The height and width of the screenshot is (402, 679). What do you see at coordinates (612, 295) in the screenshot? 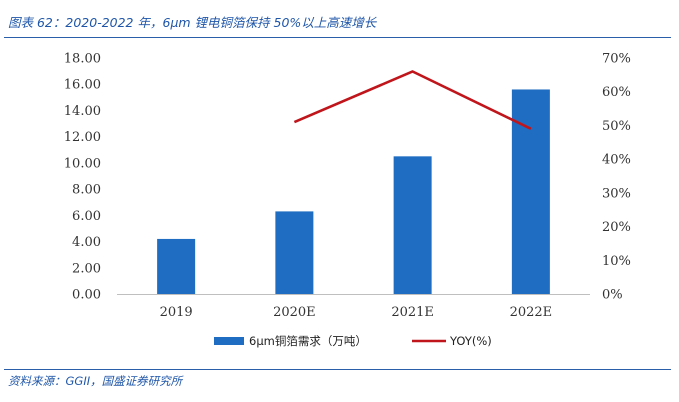
I see `y-right-tick-label: 0%` at bounding box center [612, 295].